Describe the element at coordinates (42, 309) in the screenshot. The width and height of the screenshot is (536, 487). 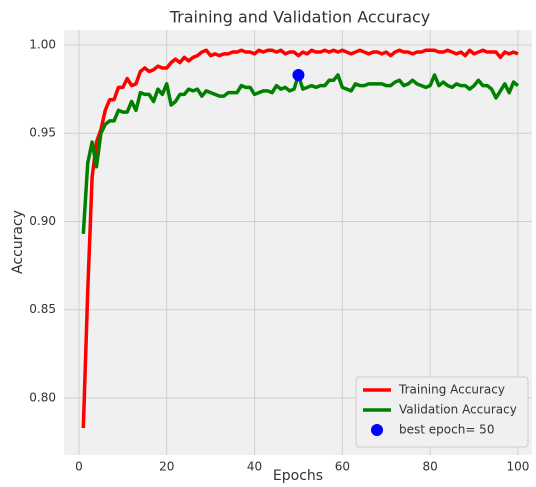
I see `y-tick-label: 0.85` at that location.